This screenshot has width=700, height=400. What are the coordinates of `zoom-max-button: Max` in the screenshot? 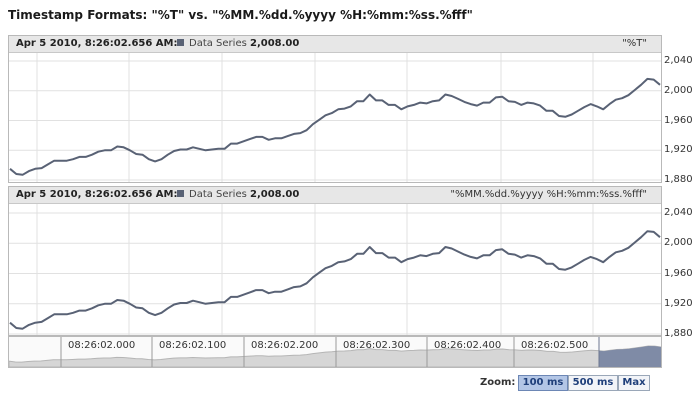 It's located at (634, 383).